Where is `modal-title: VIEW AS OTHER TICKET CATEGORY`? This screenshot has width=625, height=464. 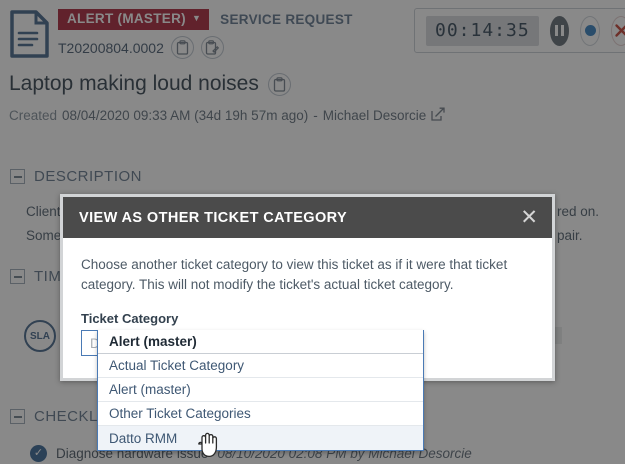 modal-title: VIEW AS OTHER TICKET CATEGORY is located at coordinates (213, 217).